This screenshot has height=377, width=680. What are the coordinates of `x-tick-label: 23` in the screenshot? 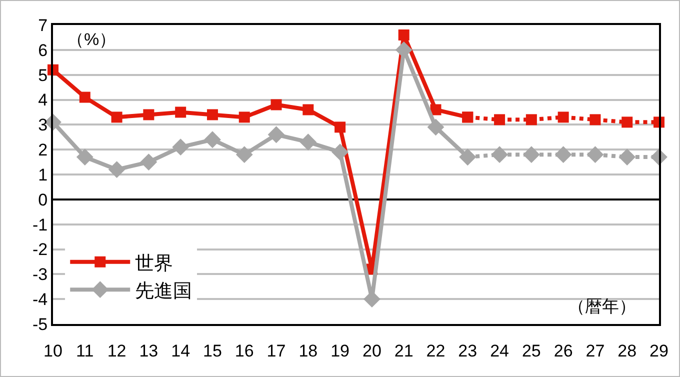 It's located at (468, 350).